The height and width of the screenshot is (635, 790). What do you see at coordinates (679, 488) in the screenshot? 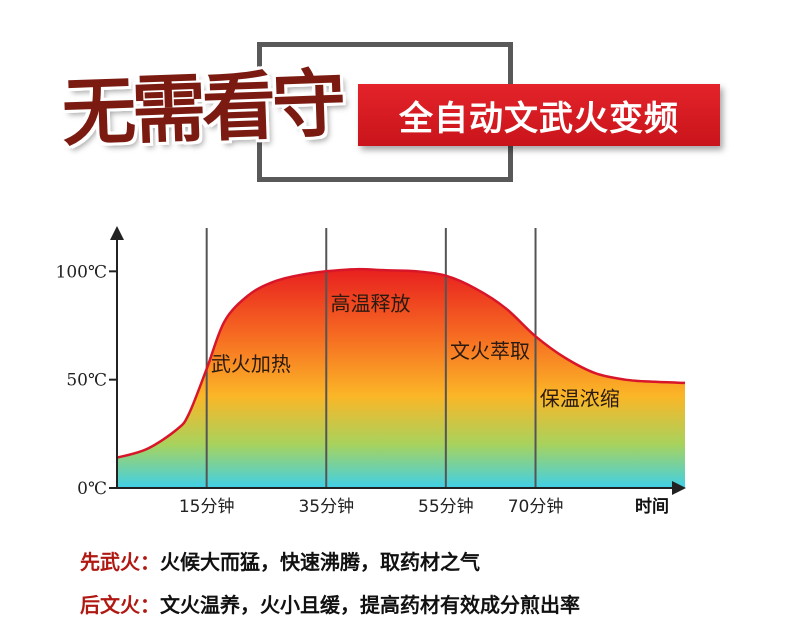
I see `x-axis-arrow` at bounding box center [679, 488].